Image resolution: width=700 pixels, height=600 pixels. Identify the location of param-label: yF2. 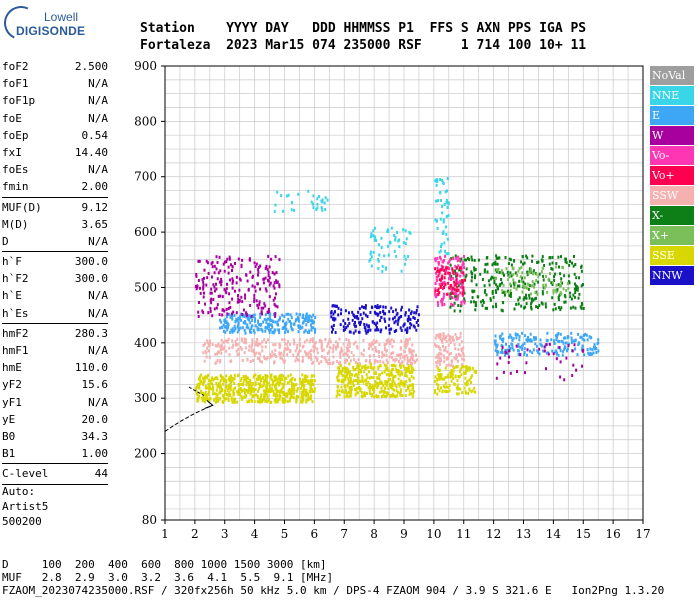
(12, 385).